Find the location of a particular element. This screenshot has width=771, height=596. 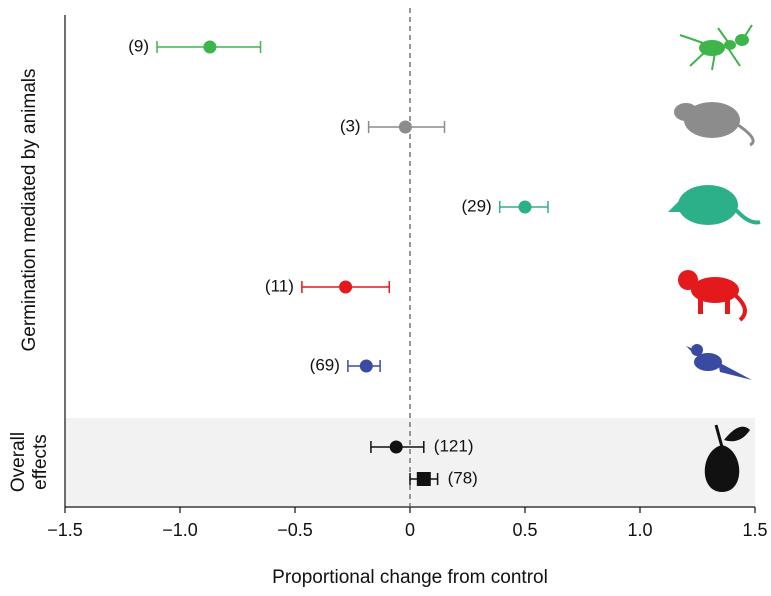

group-label: Overall is located at coordinates (18, 462).